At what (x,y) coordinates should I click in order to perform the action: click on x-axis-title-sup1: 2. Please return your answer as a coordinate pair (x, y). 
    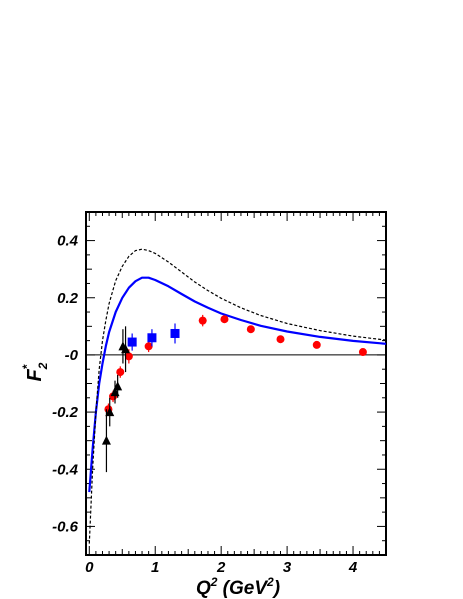
    Looking at the image, I should click on (214, 582).